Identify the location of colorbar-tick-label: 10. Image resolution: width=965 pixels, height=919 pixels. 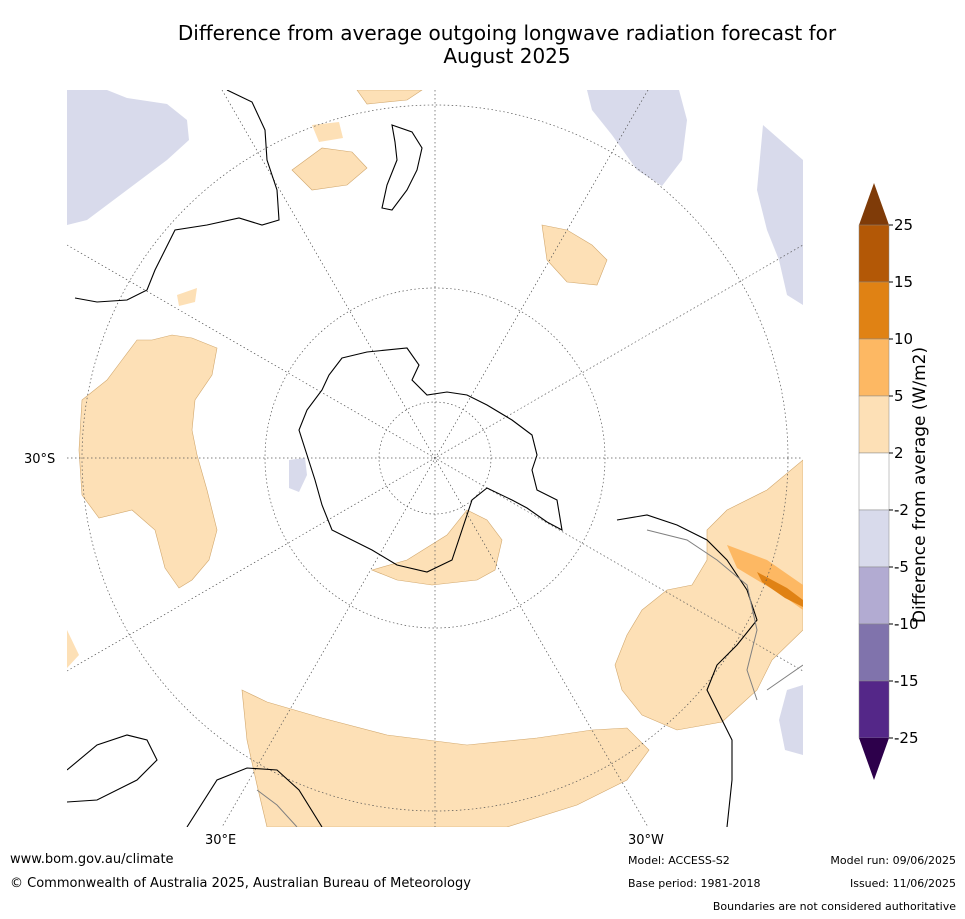
(903, 339).